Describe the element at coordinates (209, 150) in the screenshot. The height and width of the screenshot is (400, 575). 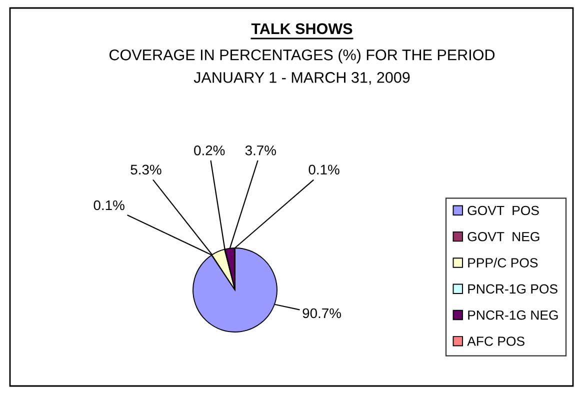
I see `data-label: 0.2%` at that location.